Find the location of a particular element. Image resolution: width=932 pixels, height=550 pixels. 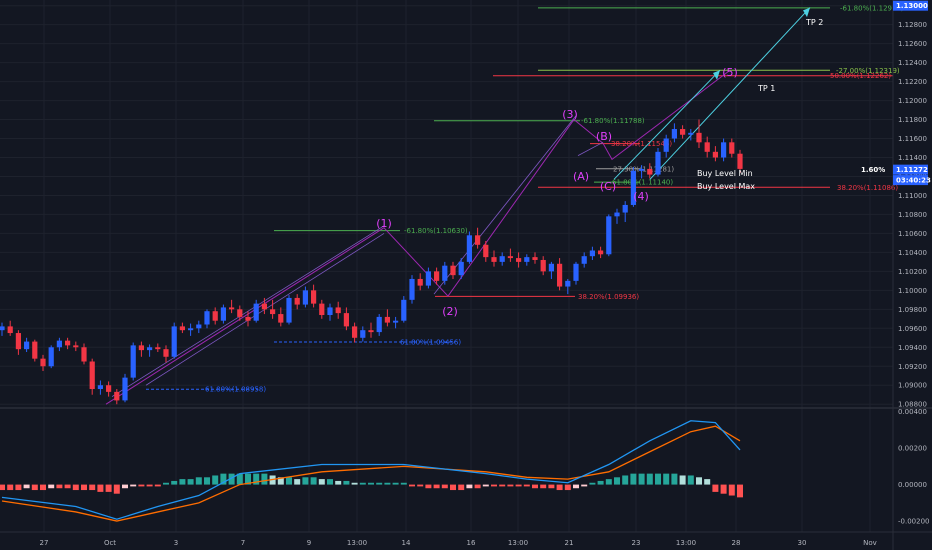

y-tick-label: 1.09200 is located at coordinates (912, 367).